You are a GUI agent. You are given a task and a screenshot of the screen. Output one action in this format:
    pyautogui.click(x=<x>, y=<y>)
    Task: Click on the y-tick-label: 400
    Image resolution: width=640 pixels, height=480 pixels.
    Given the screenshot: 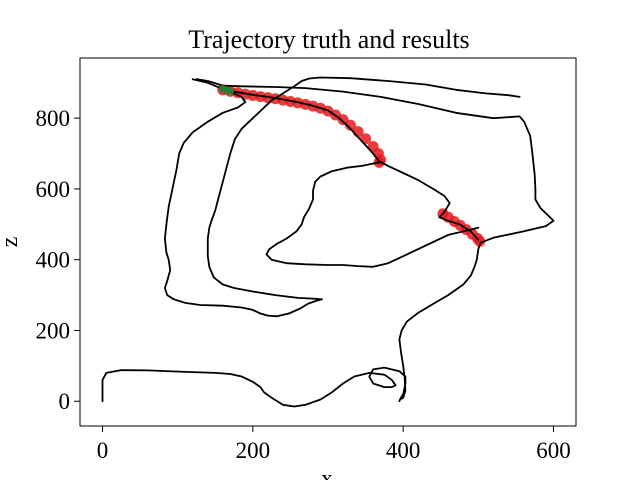 What is the action you would take?
    pyautogui.click(x=53, y=260)
    